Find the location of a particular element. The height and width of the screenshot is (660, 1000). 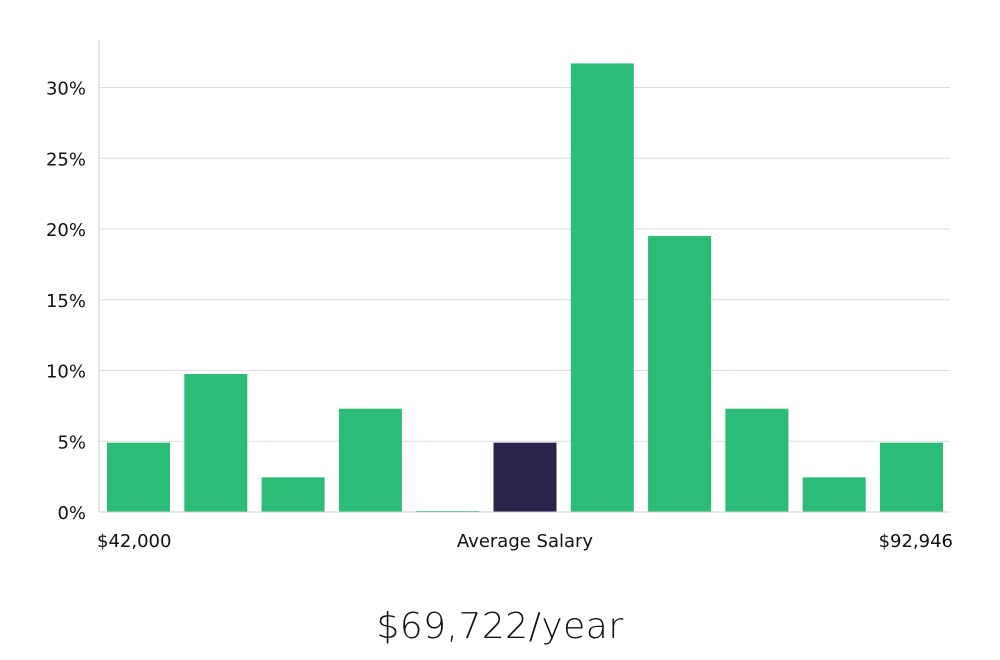

y-tick-label: 0% is located at coordinates (71, 513).